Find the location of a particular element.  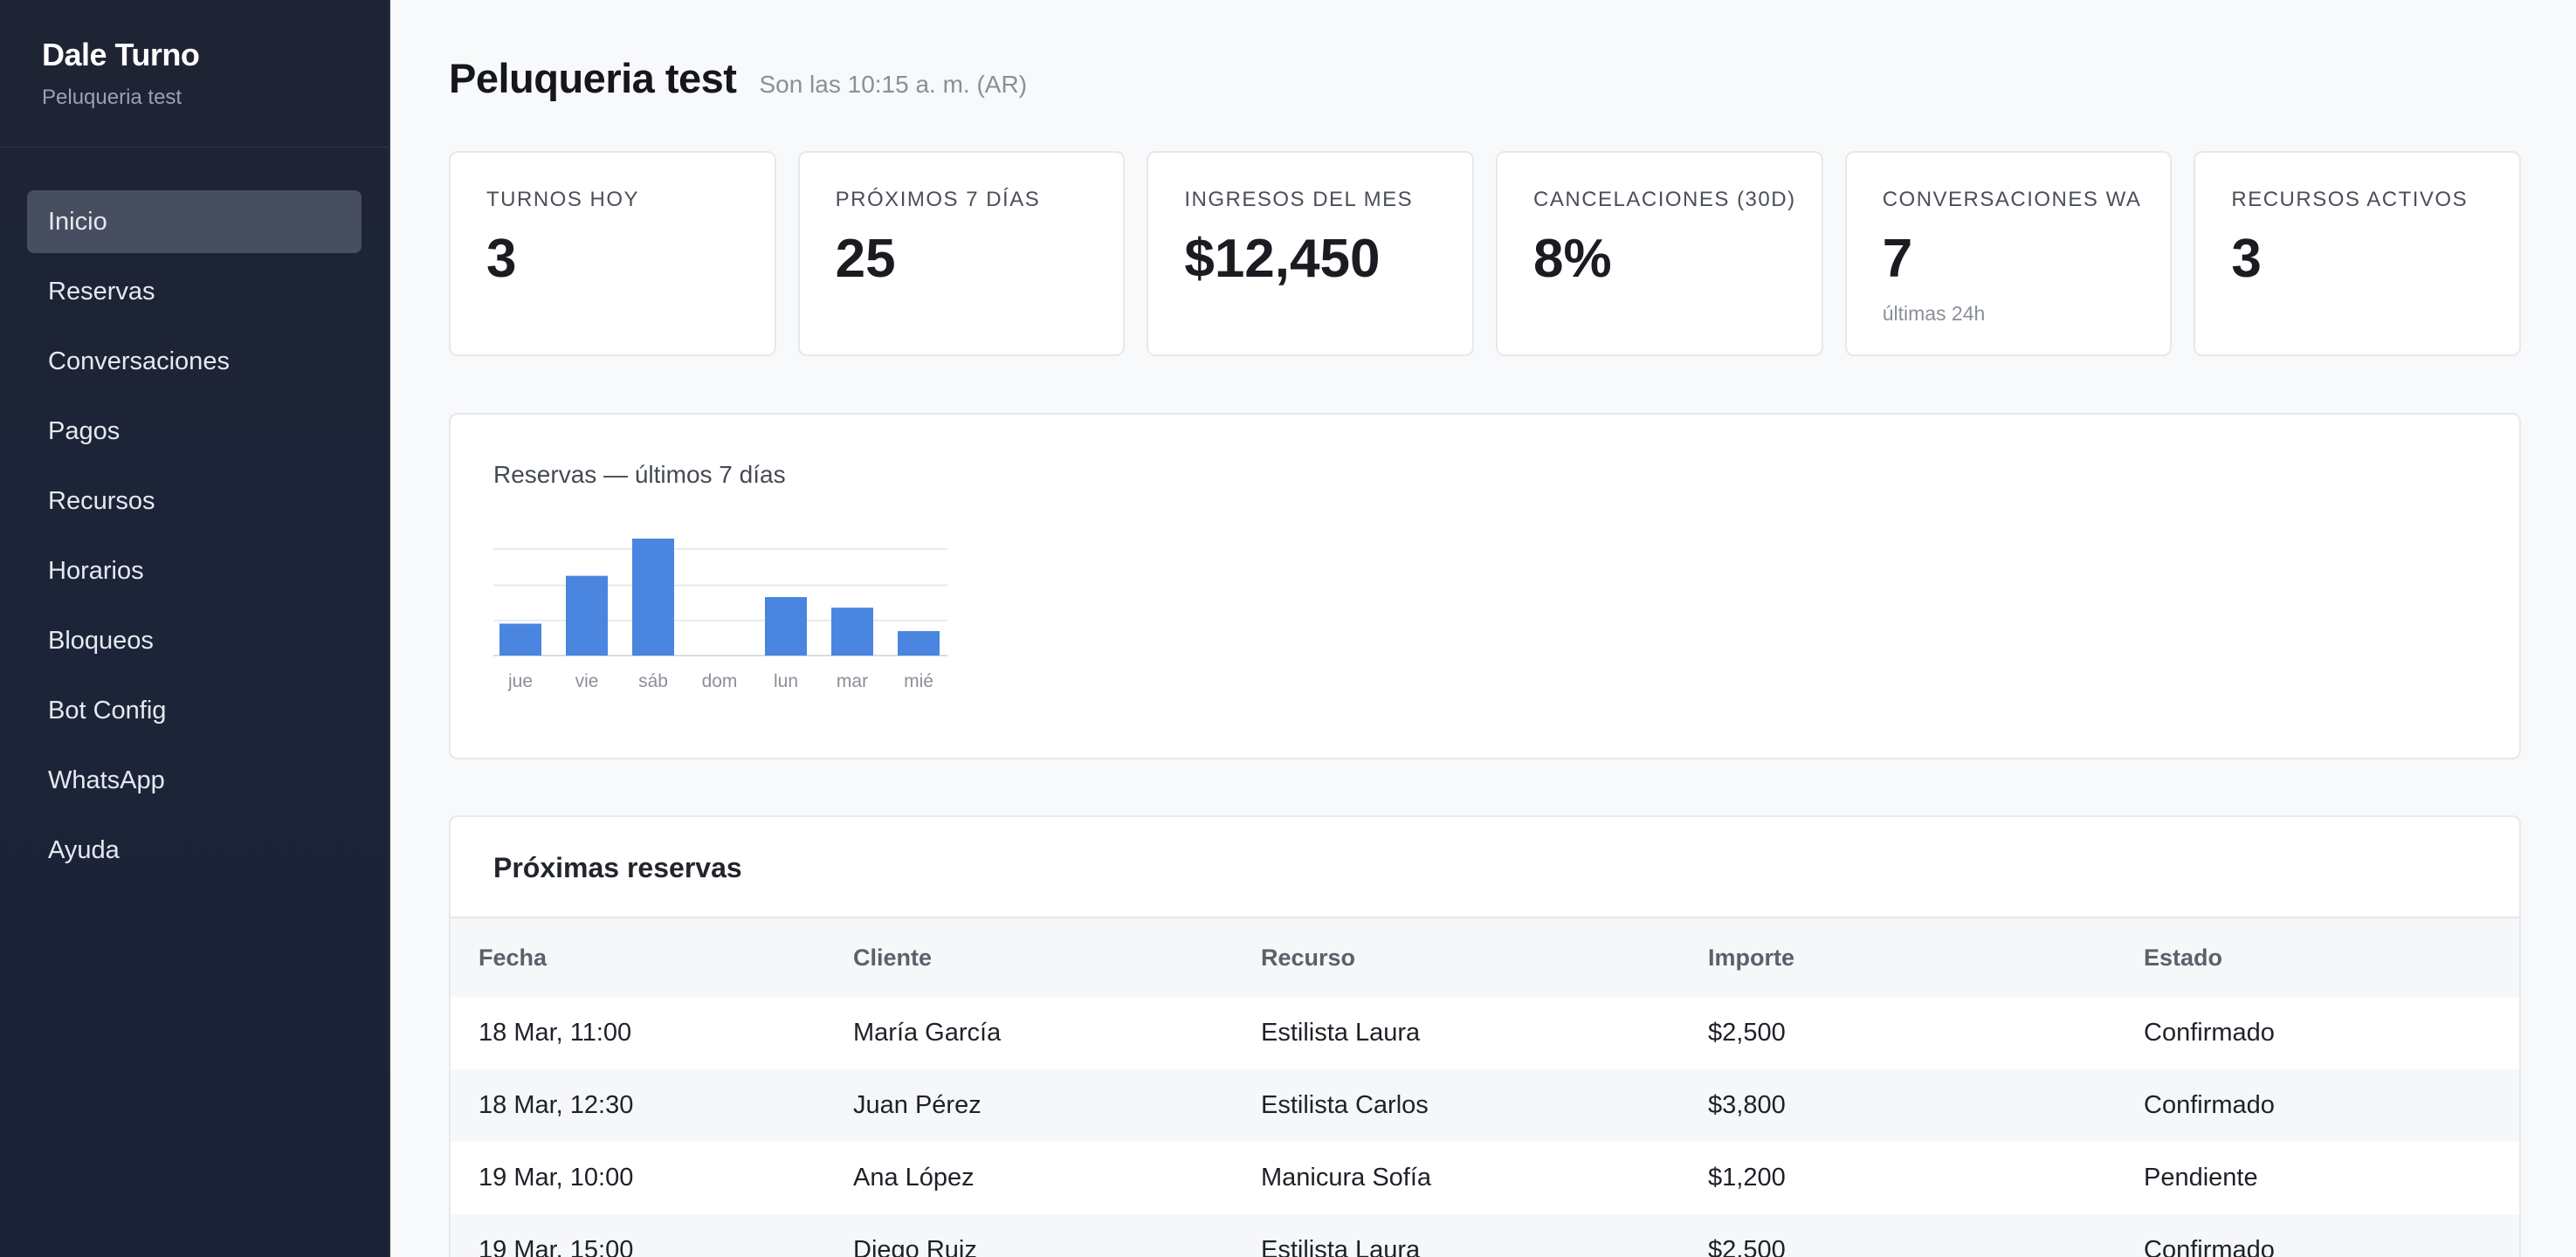

sidebar-item-inicio: Inicio is located at coordinates (194, 222).